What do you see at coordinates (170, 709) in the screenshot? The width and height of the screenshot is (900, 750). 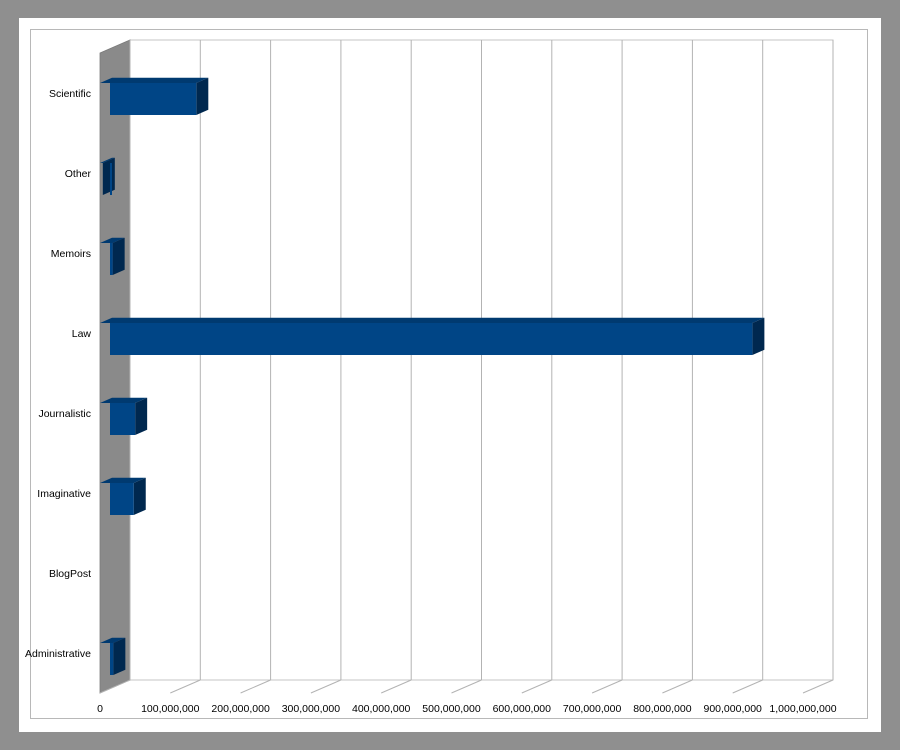 I see `x-tick-label: 100,000,000` at bounding box center [170, 709].